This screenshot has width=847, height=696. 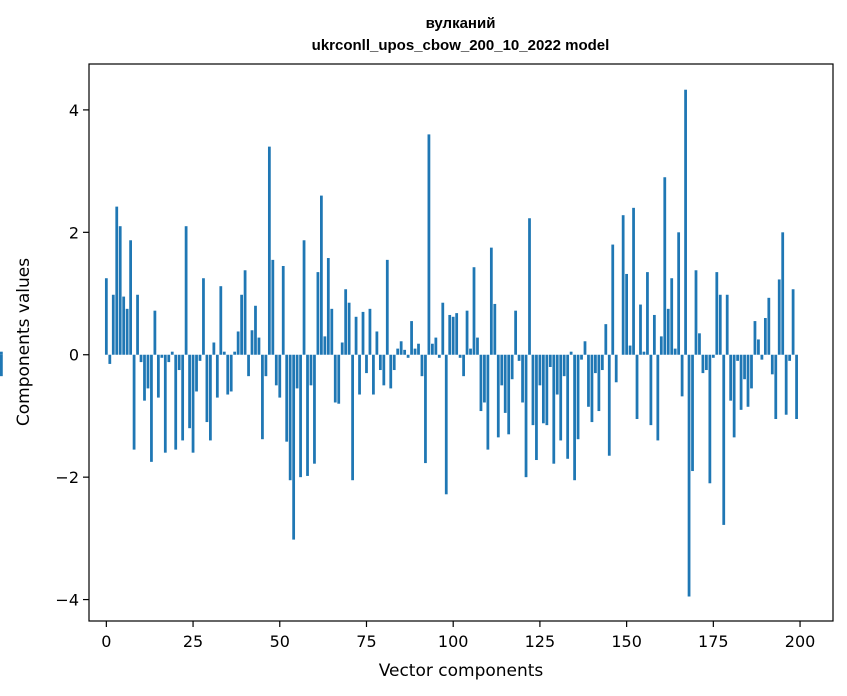 What do you see at coordinates (74, 110) in the screenshot?
I see `y-tick-label-4: 4` at bounding box center [74, 110].